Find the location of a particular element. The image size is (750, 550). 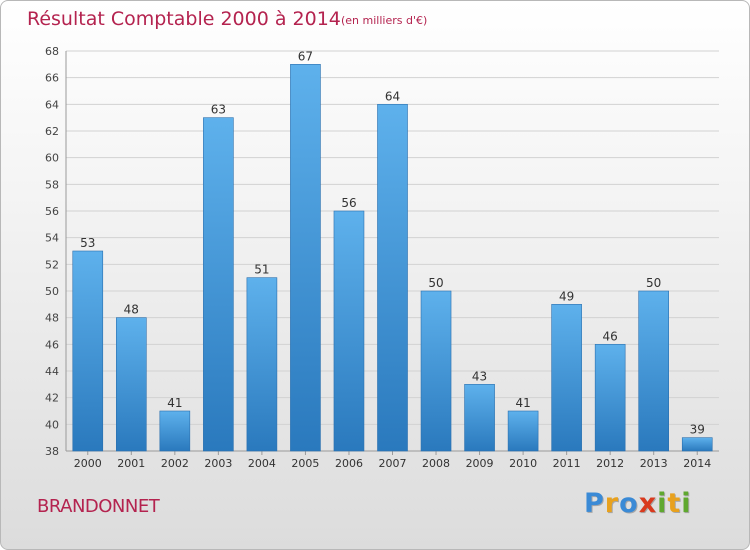

y-tick-label: 58 is located at coordinates (52, 184).